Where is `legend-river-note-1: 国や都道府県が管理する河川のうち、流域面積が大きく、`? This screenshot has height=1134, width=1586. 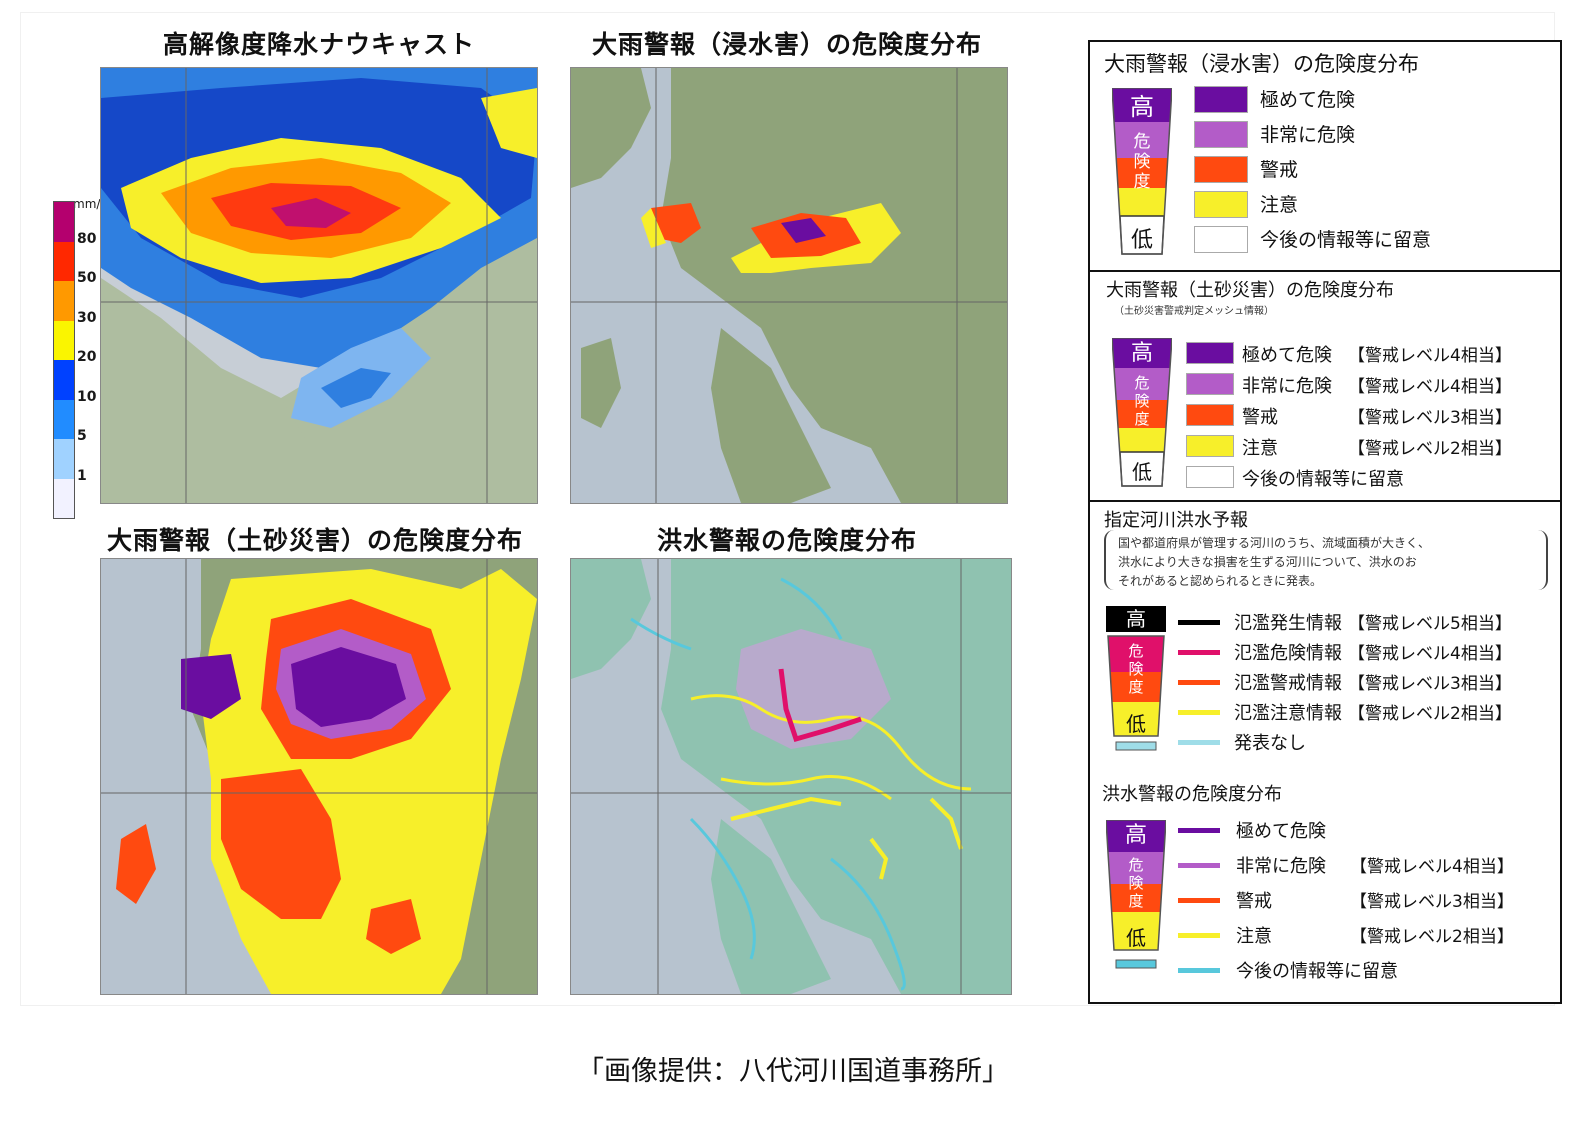
legend-river-note-1: 国や都道府県が管理する河川のうち、流域面積が大きく、 is located at coordinates (1274, 543).